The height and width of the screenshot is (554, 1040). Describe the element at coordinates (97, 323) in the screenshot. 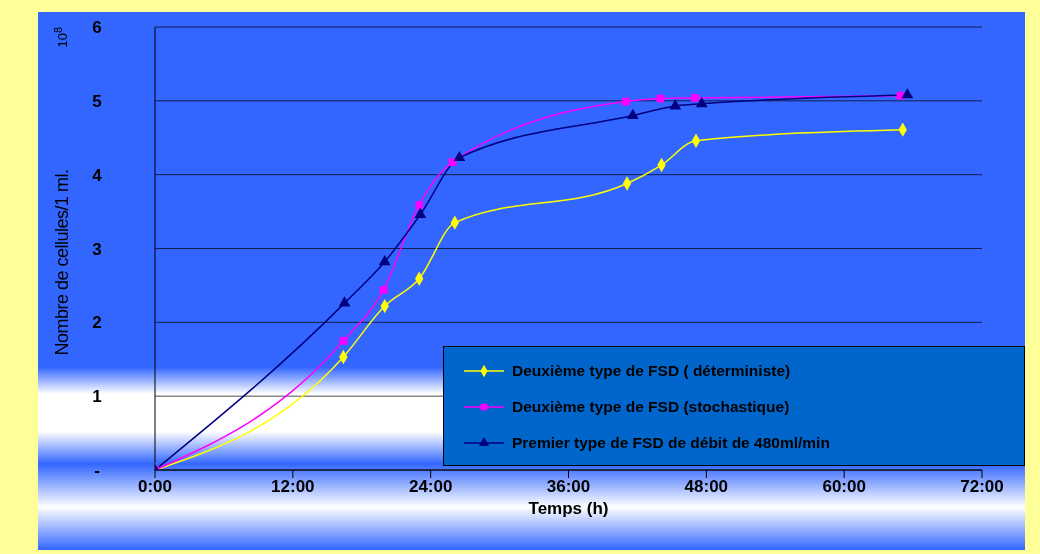

I see `y-tick-label: 2` at that location.